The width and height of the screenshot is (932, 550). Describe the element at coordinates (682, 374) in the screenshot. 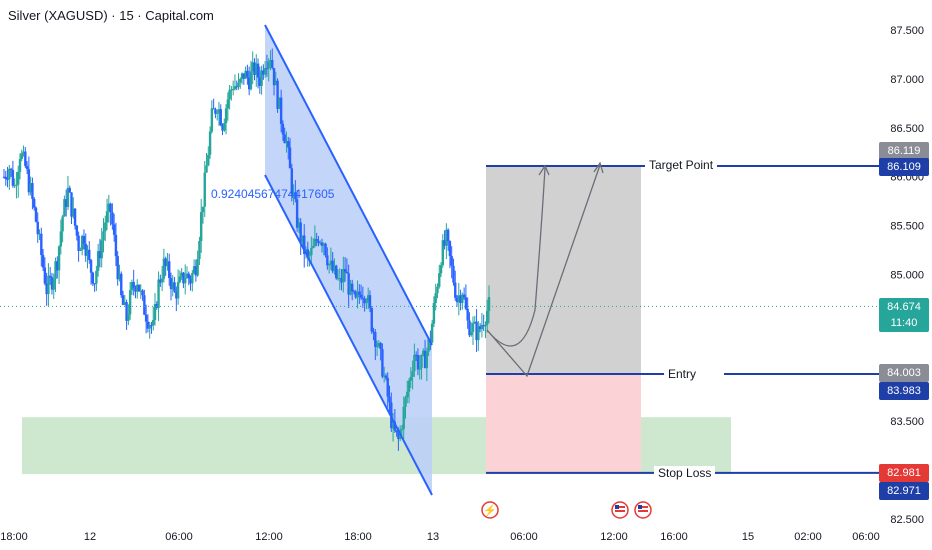

I see `entry-label: Entry` at that location.